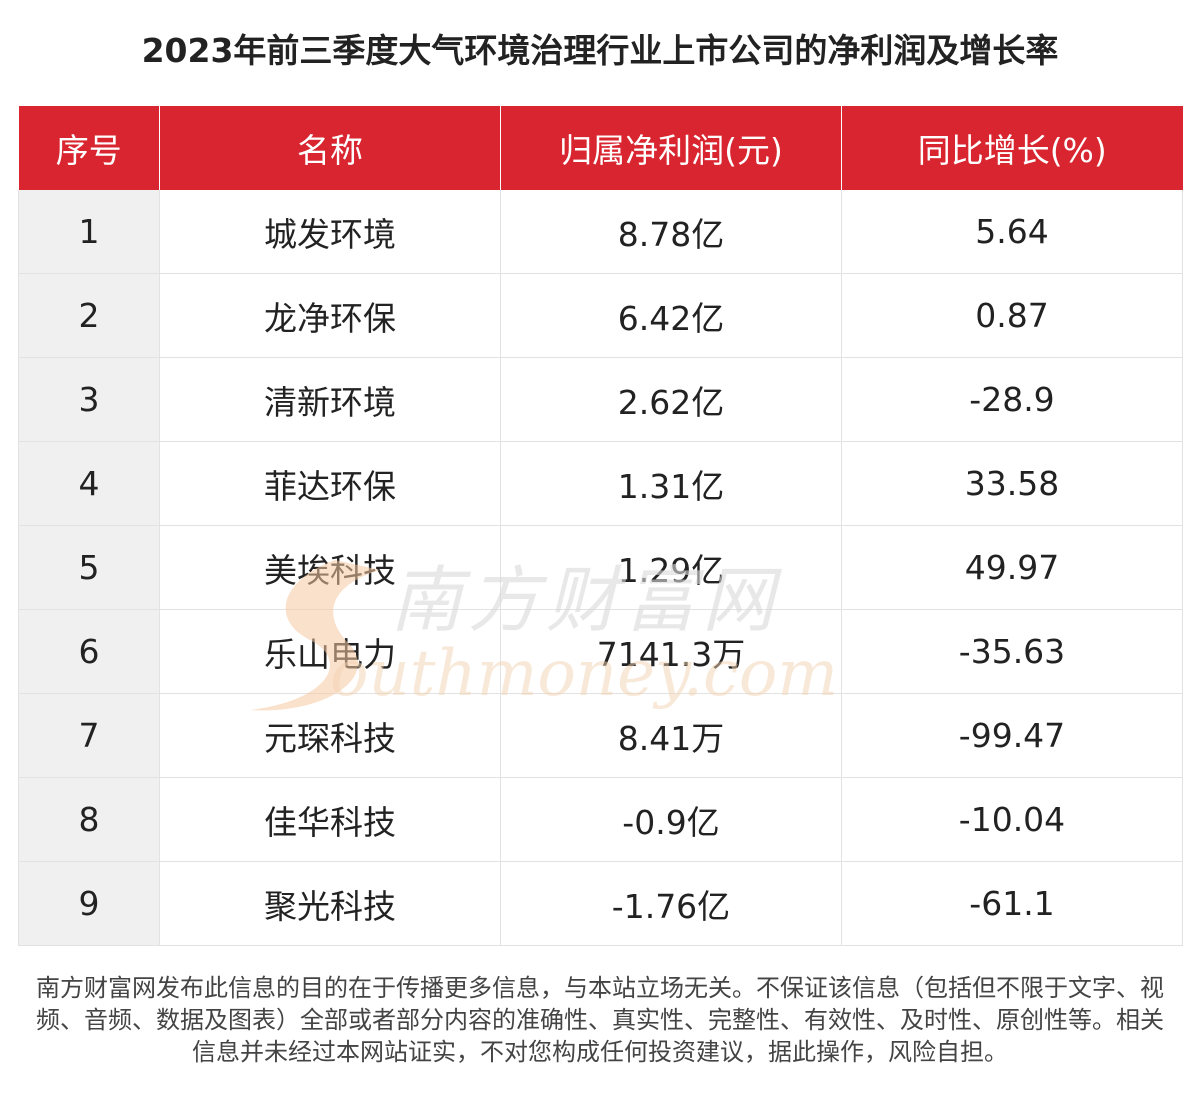 The height and width of the screenshot is (1110, 1200). I want to click on cell-net-profit: 8.78亿, so click(671, 232).